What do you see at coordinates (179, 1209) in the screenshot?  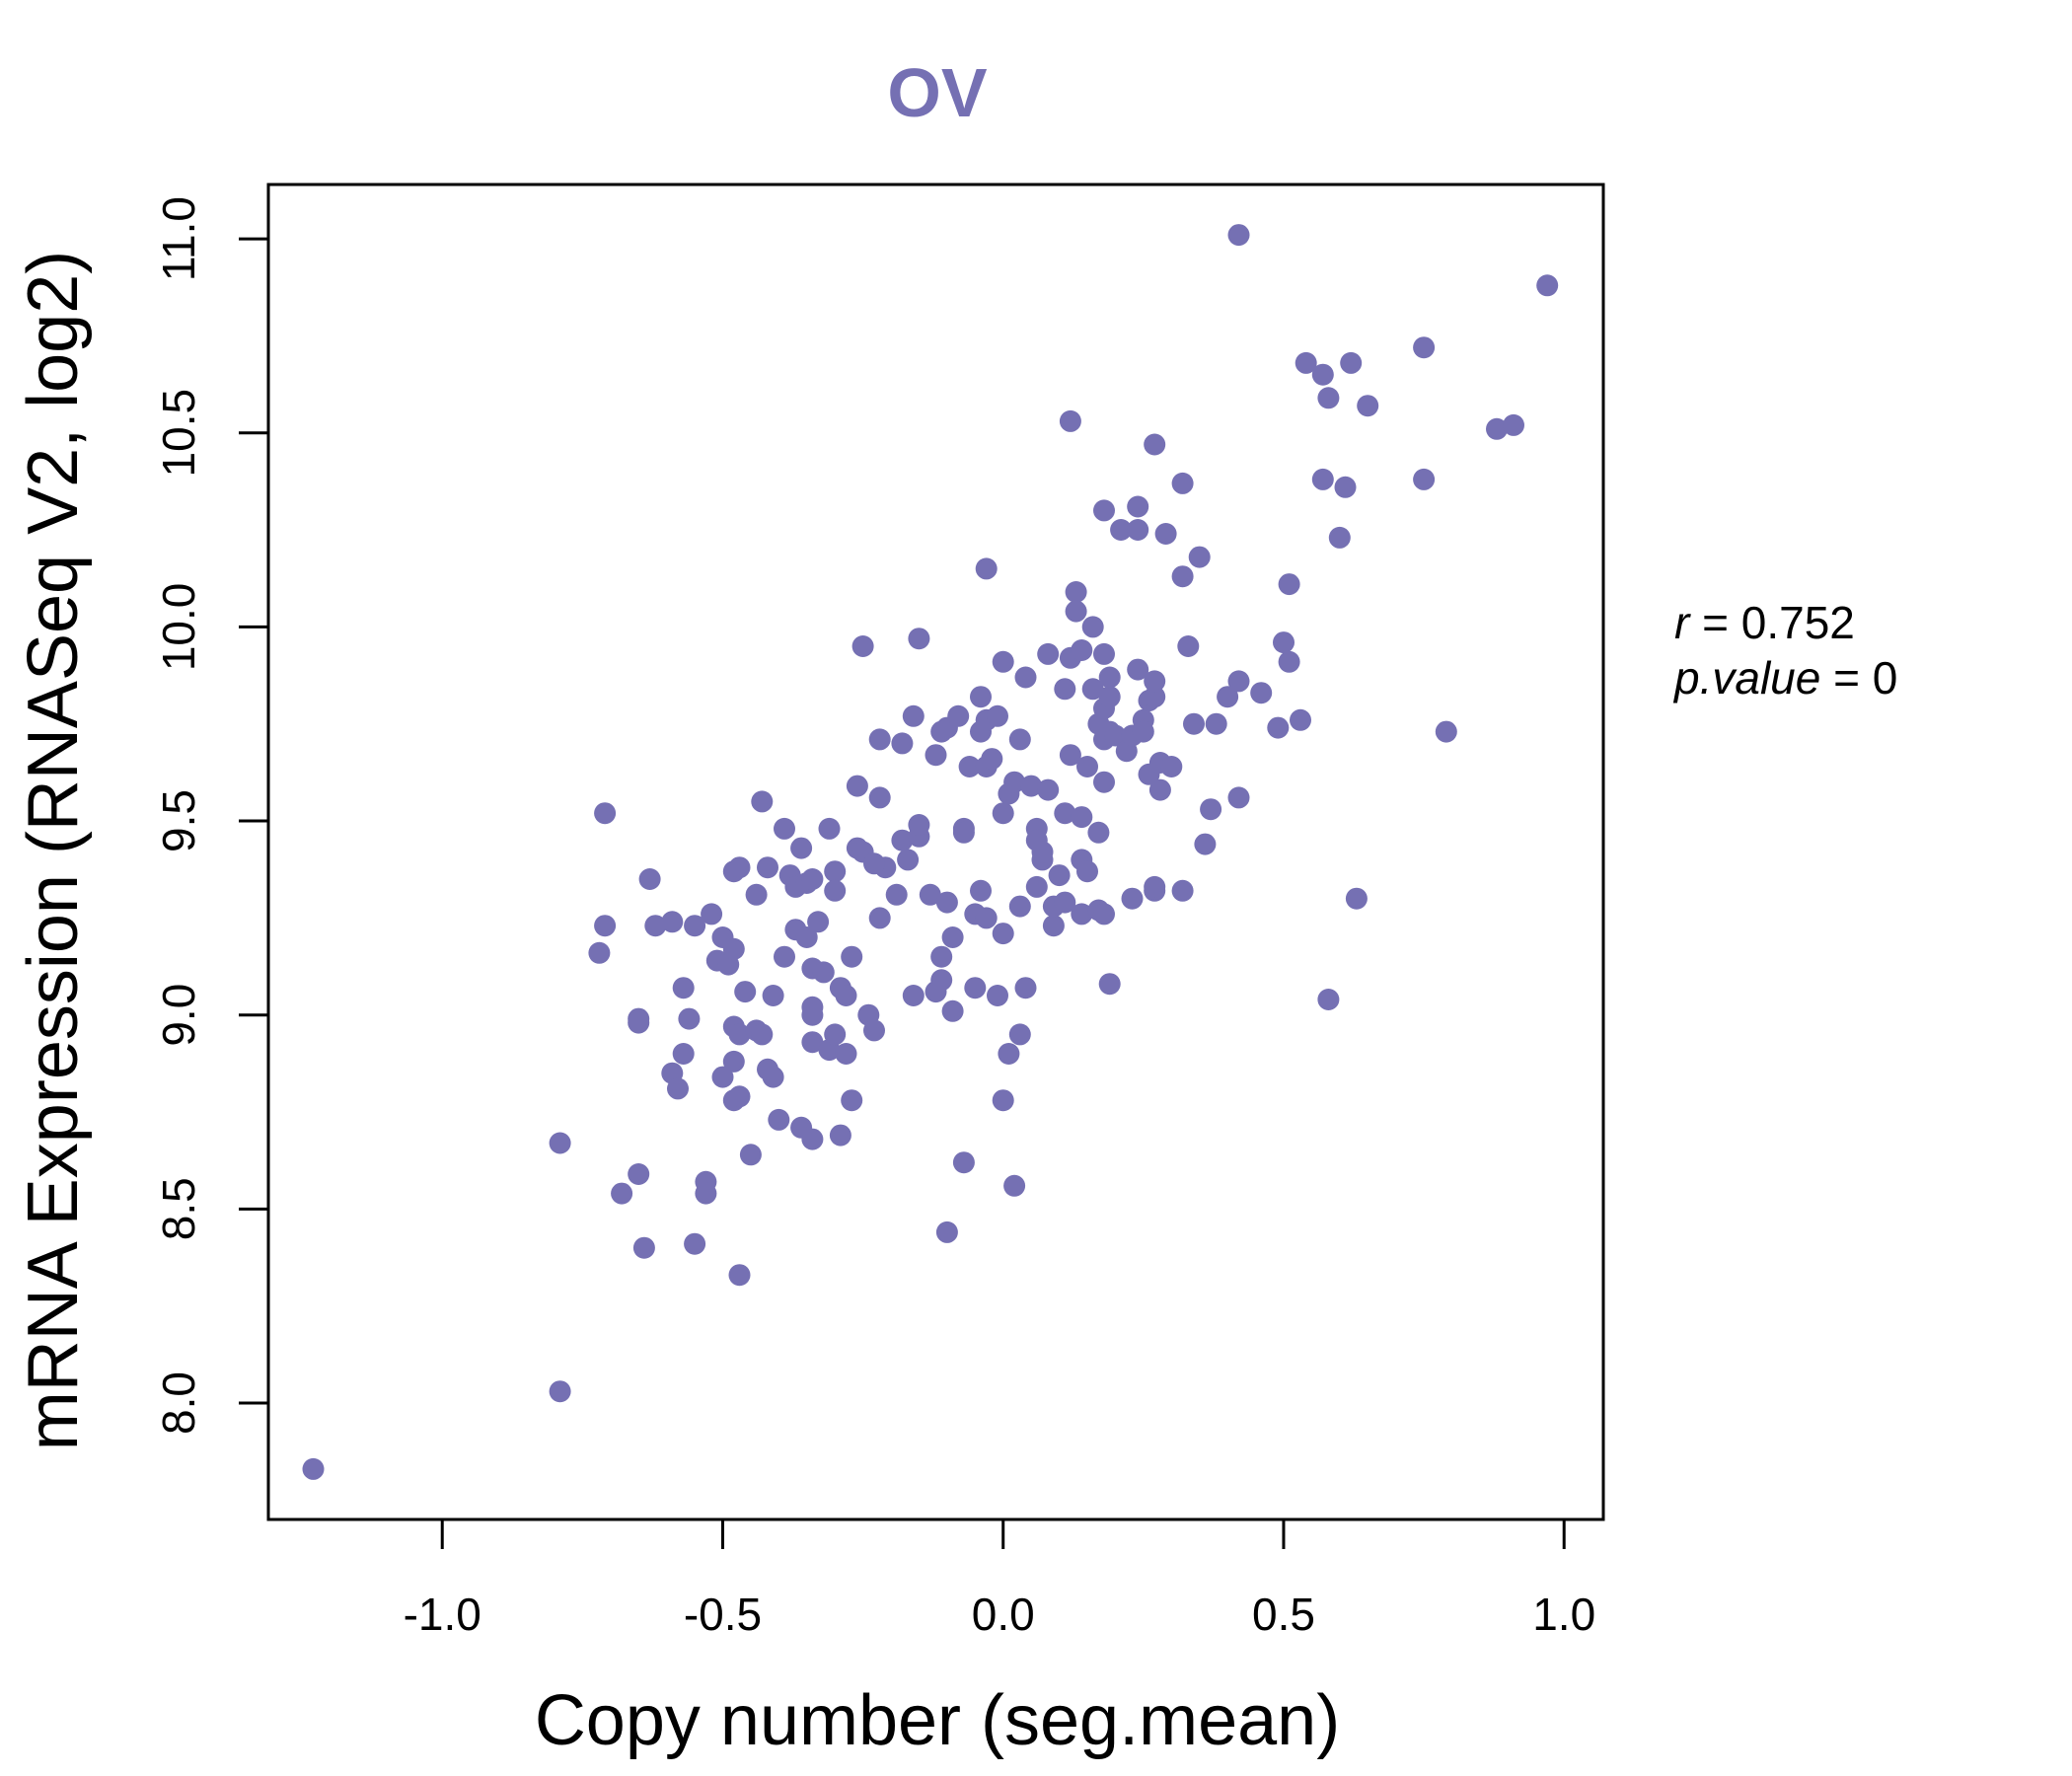 I see `y-tick-label: 8.5` at bounding box center [179, 1209].